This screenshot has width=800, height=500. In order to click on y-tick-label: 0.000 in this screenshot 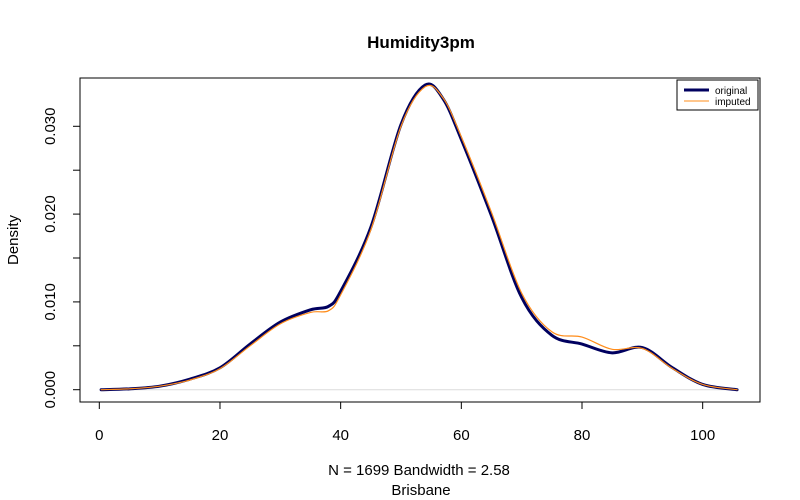, I will do `click(50, 390)`.